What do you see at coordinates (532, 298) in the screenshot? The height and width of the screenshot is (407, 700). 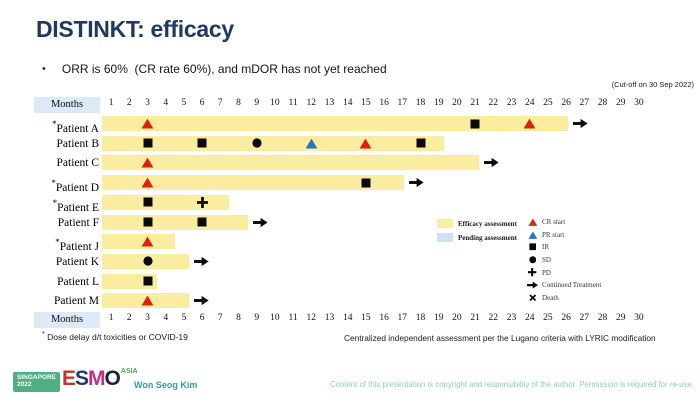 I see `death-x-icon` at bounding box center [532, 298].